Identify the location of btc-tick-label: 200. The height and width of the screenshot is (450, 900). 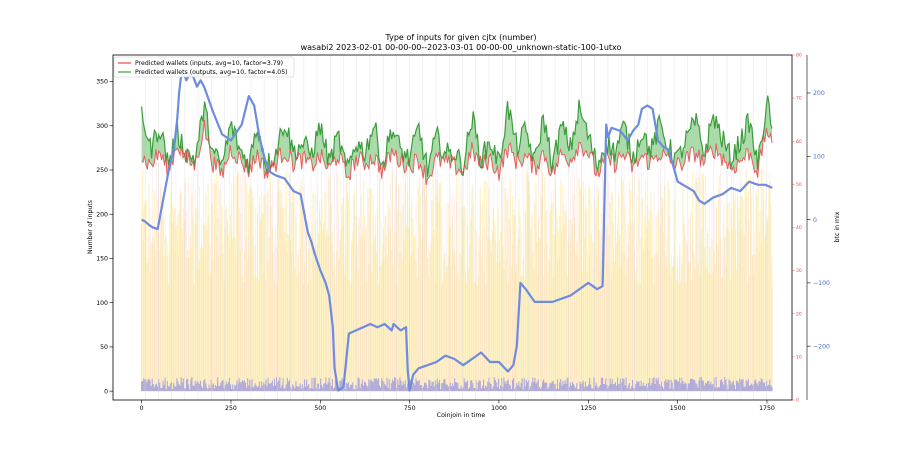
(819, 93).